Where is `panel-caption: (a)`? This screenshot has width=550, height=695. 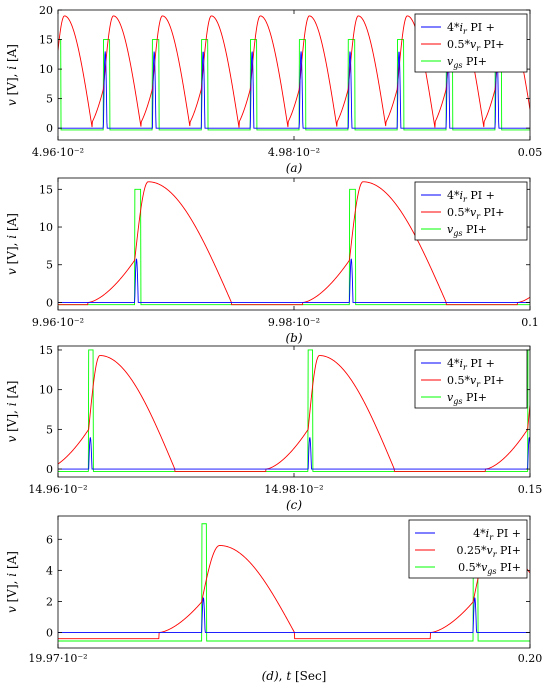 panel-caption: (a) is located at coordinates (294, 168).